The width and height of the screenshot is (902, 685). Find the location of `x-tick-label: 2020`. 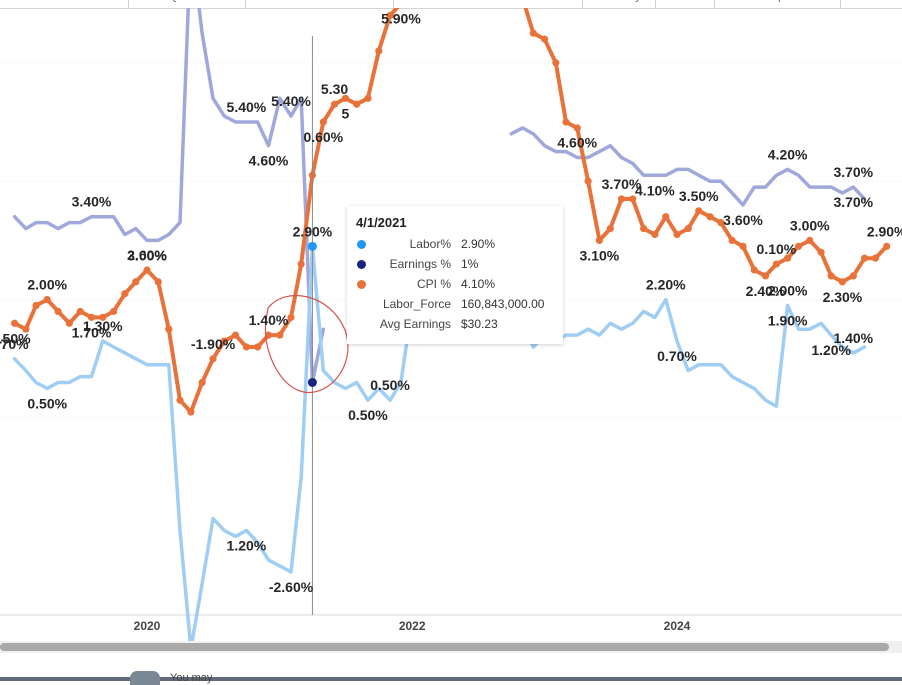

x-tick-label: 2020 is located at coordinates (147, 626).